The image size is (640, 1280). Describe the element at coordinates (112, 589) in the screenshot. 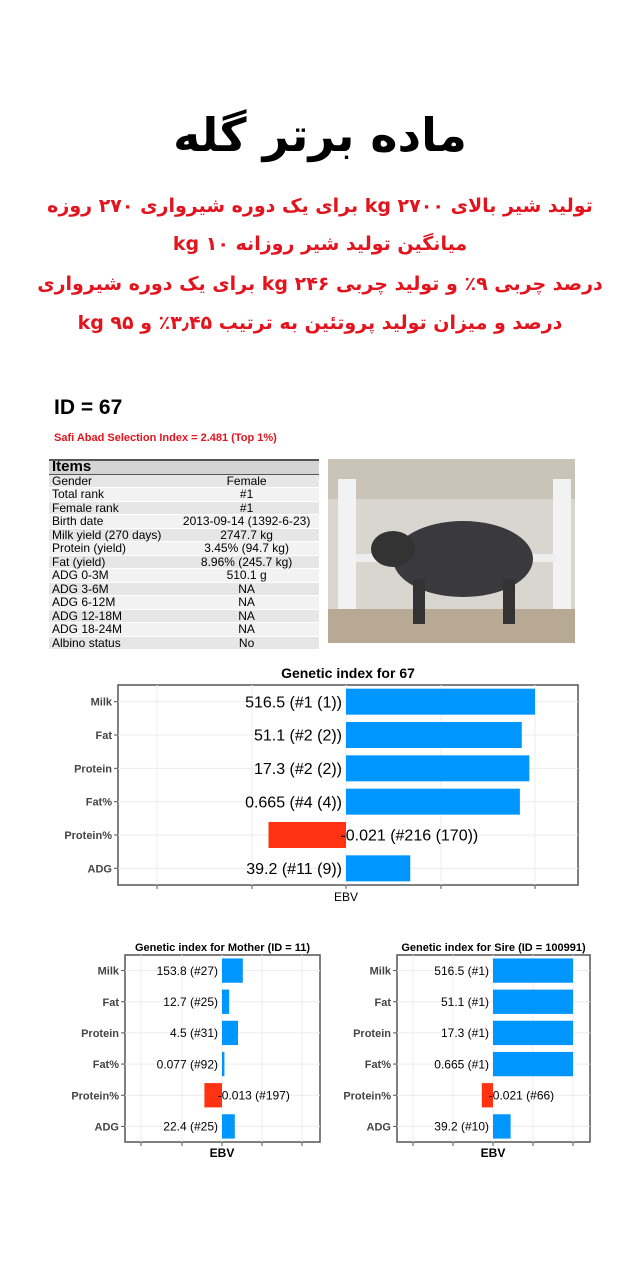

I see `item-label: ADG 3-6M` at that location.